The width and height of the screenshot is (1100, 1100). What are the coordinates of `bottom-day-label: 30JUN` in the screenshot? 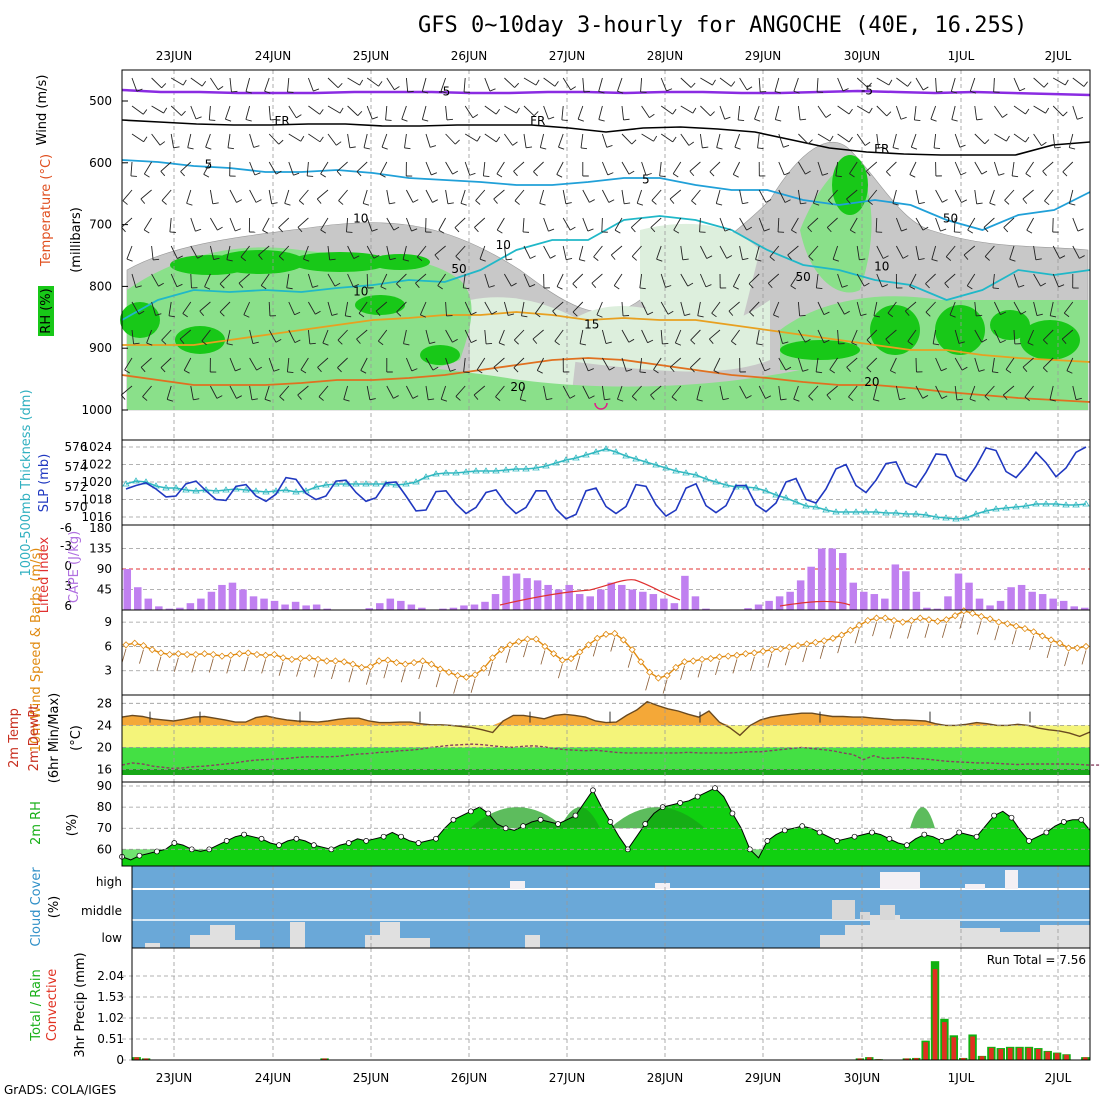 It's located at (862, 1078).